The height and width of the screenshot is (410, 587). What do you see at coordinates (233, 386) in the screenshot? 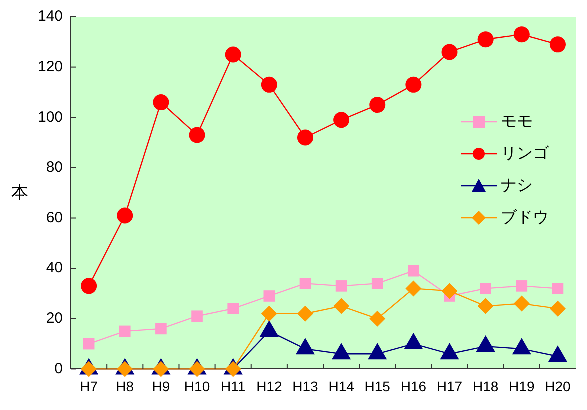
I see `x-tick-label: H11` at bounding box center [233, 386].